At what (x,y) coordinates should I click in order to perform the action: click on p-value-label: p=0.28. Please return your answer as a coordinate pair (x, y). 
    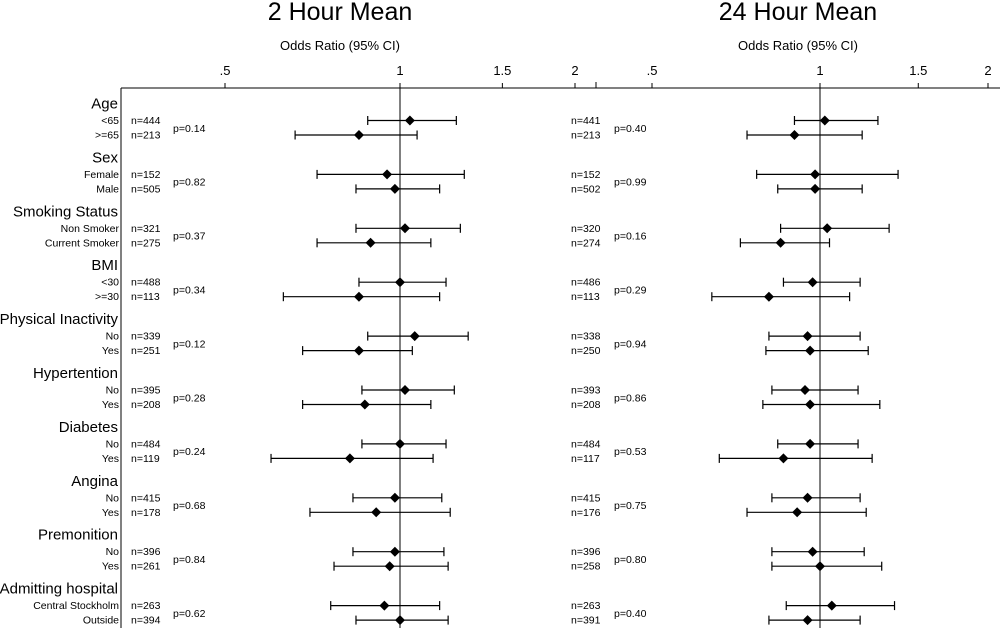
    Looking at the image, I should click on (189, 398).